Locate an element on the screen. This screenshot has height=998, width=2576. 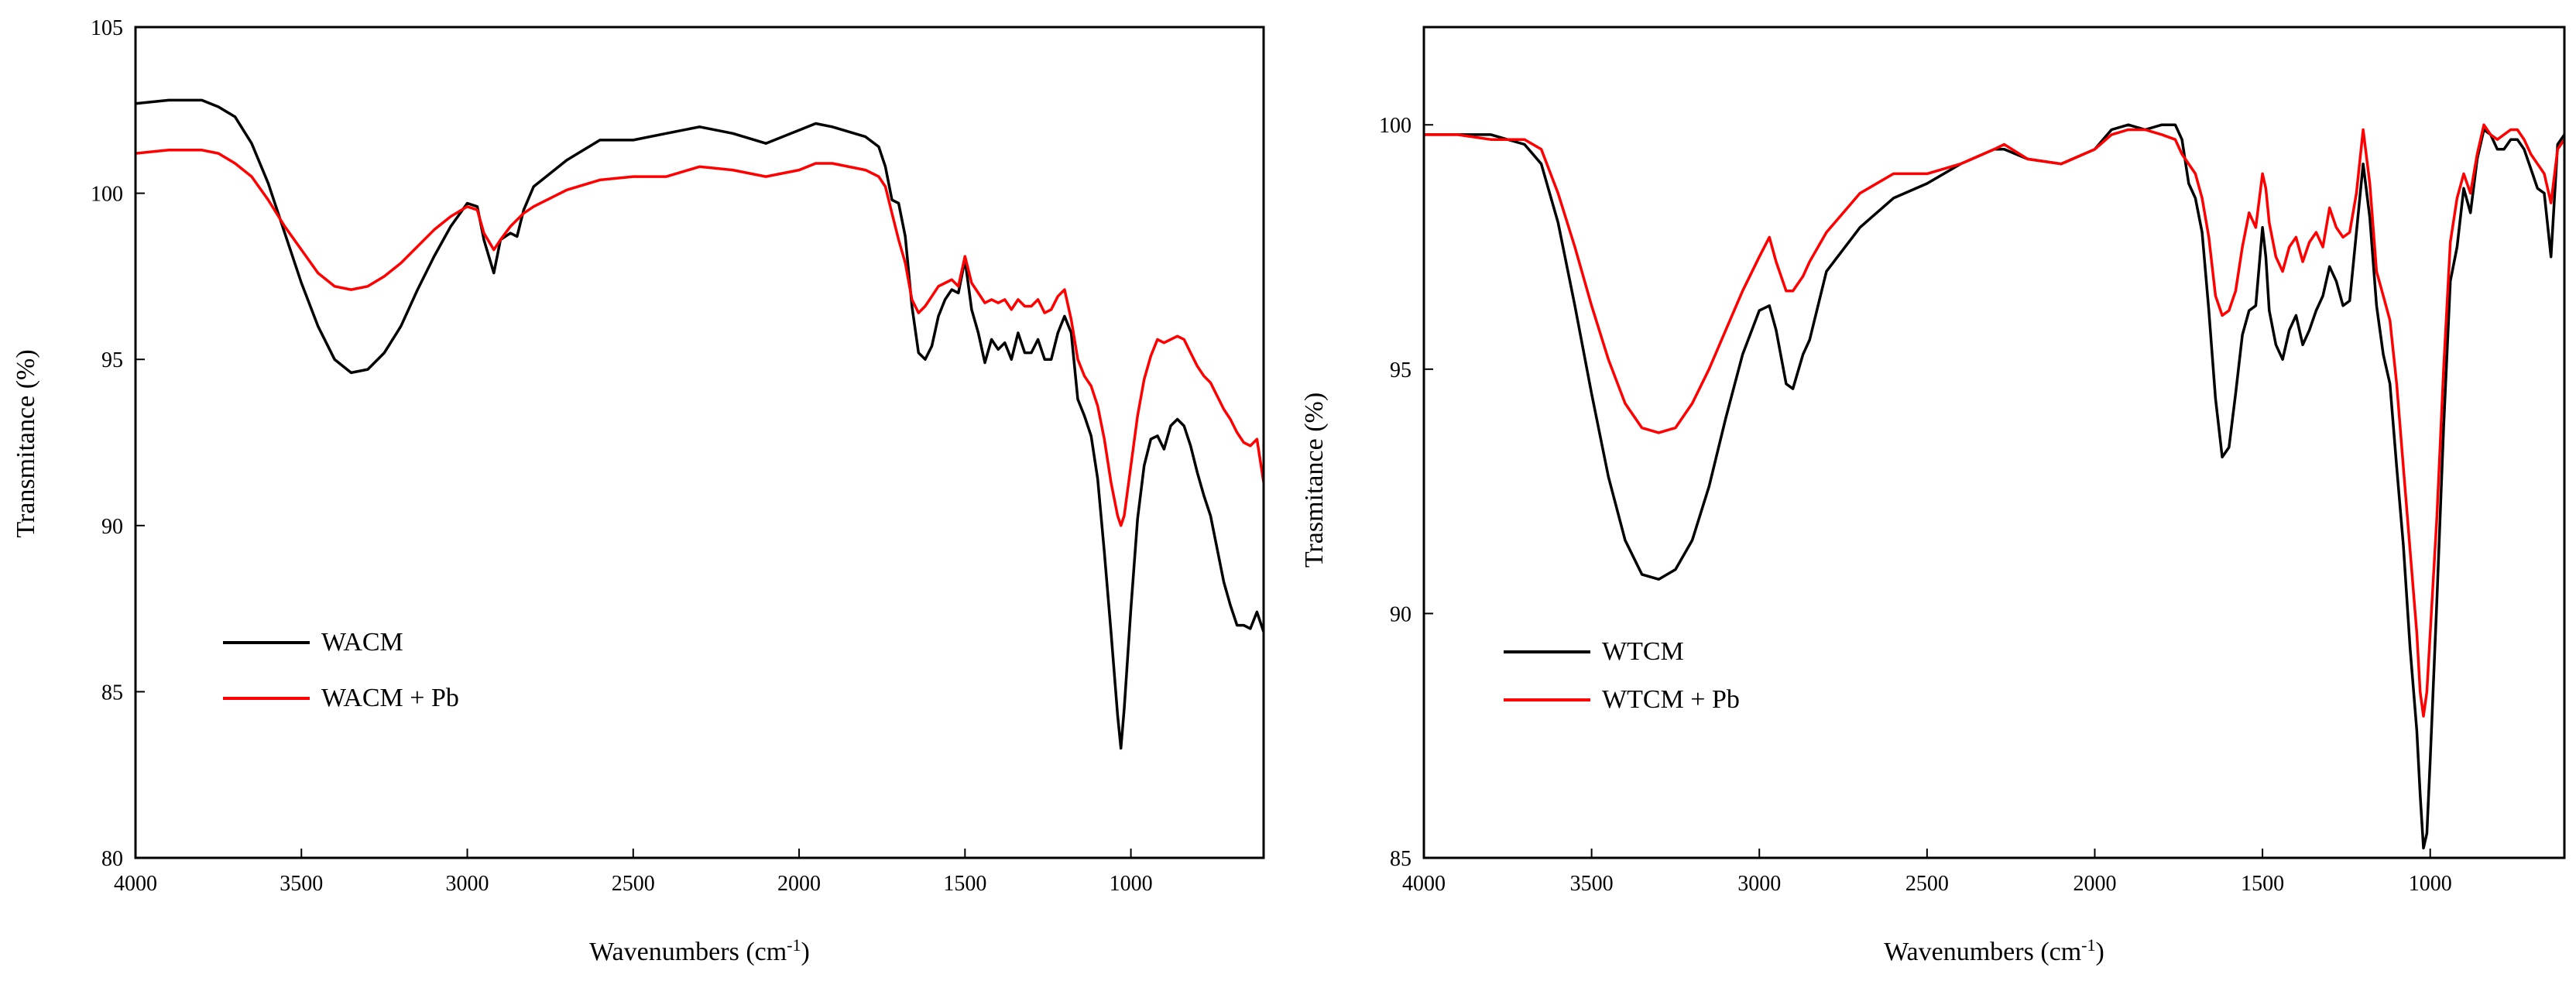
y-axis-label: Trasmitance (%) is located at coordinates (1314, 481).